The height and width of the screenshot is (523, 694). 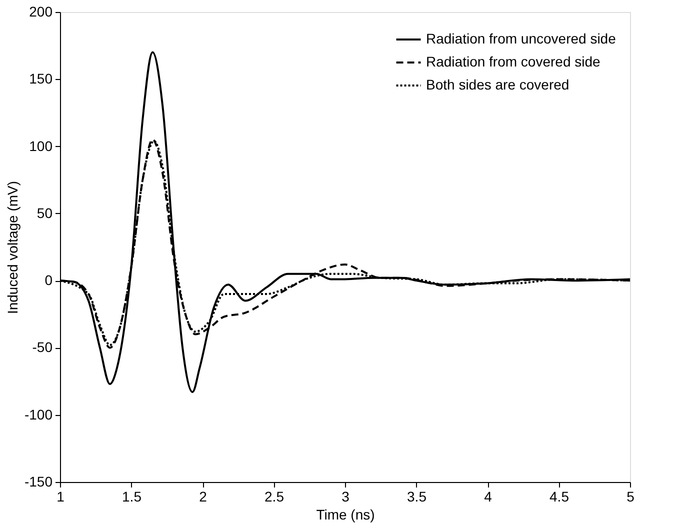 I want to click on legend-label: Radiation from covered side, so click(x=513, y=62).